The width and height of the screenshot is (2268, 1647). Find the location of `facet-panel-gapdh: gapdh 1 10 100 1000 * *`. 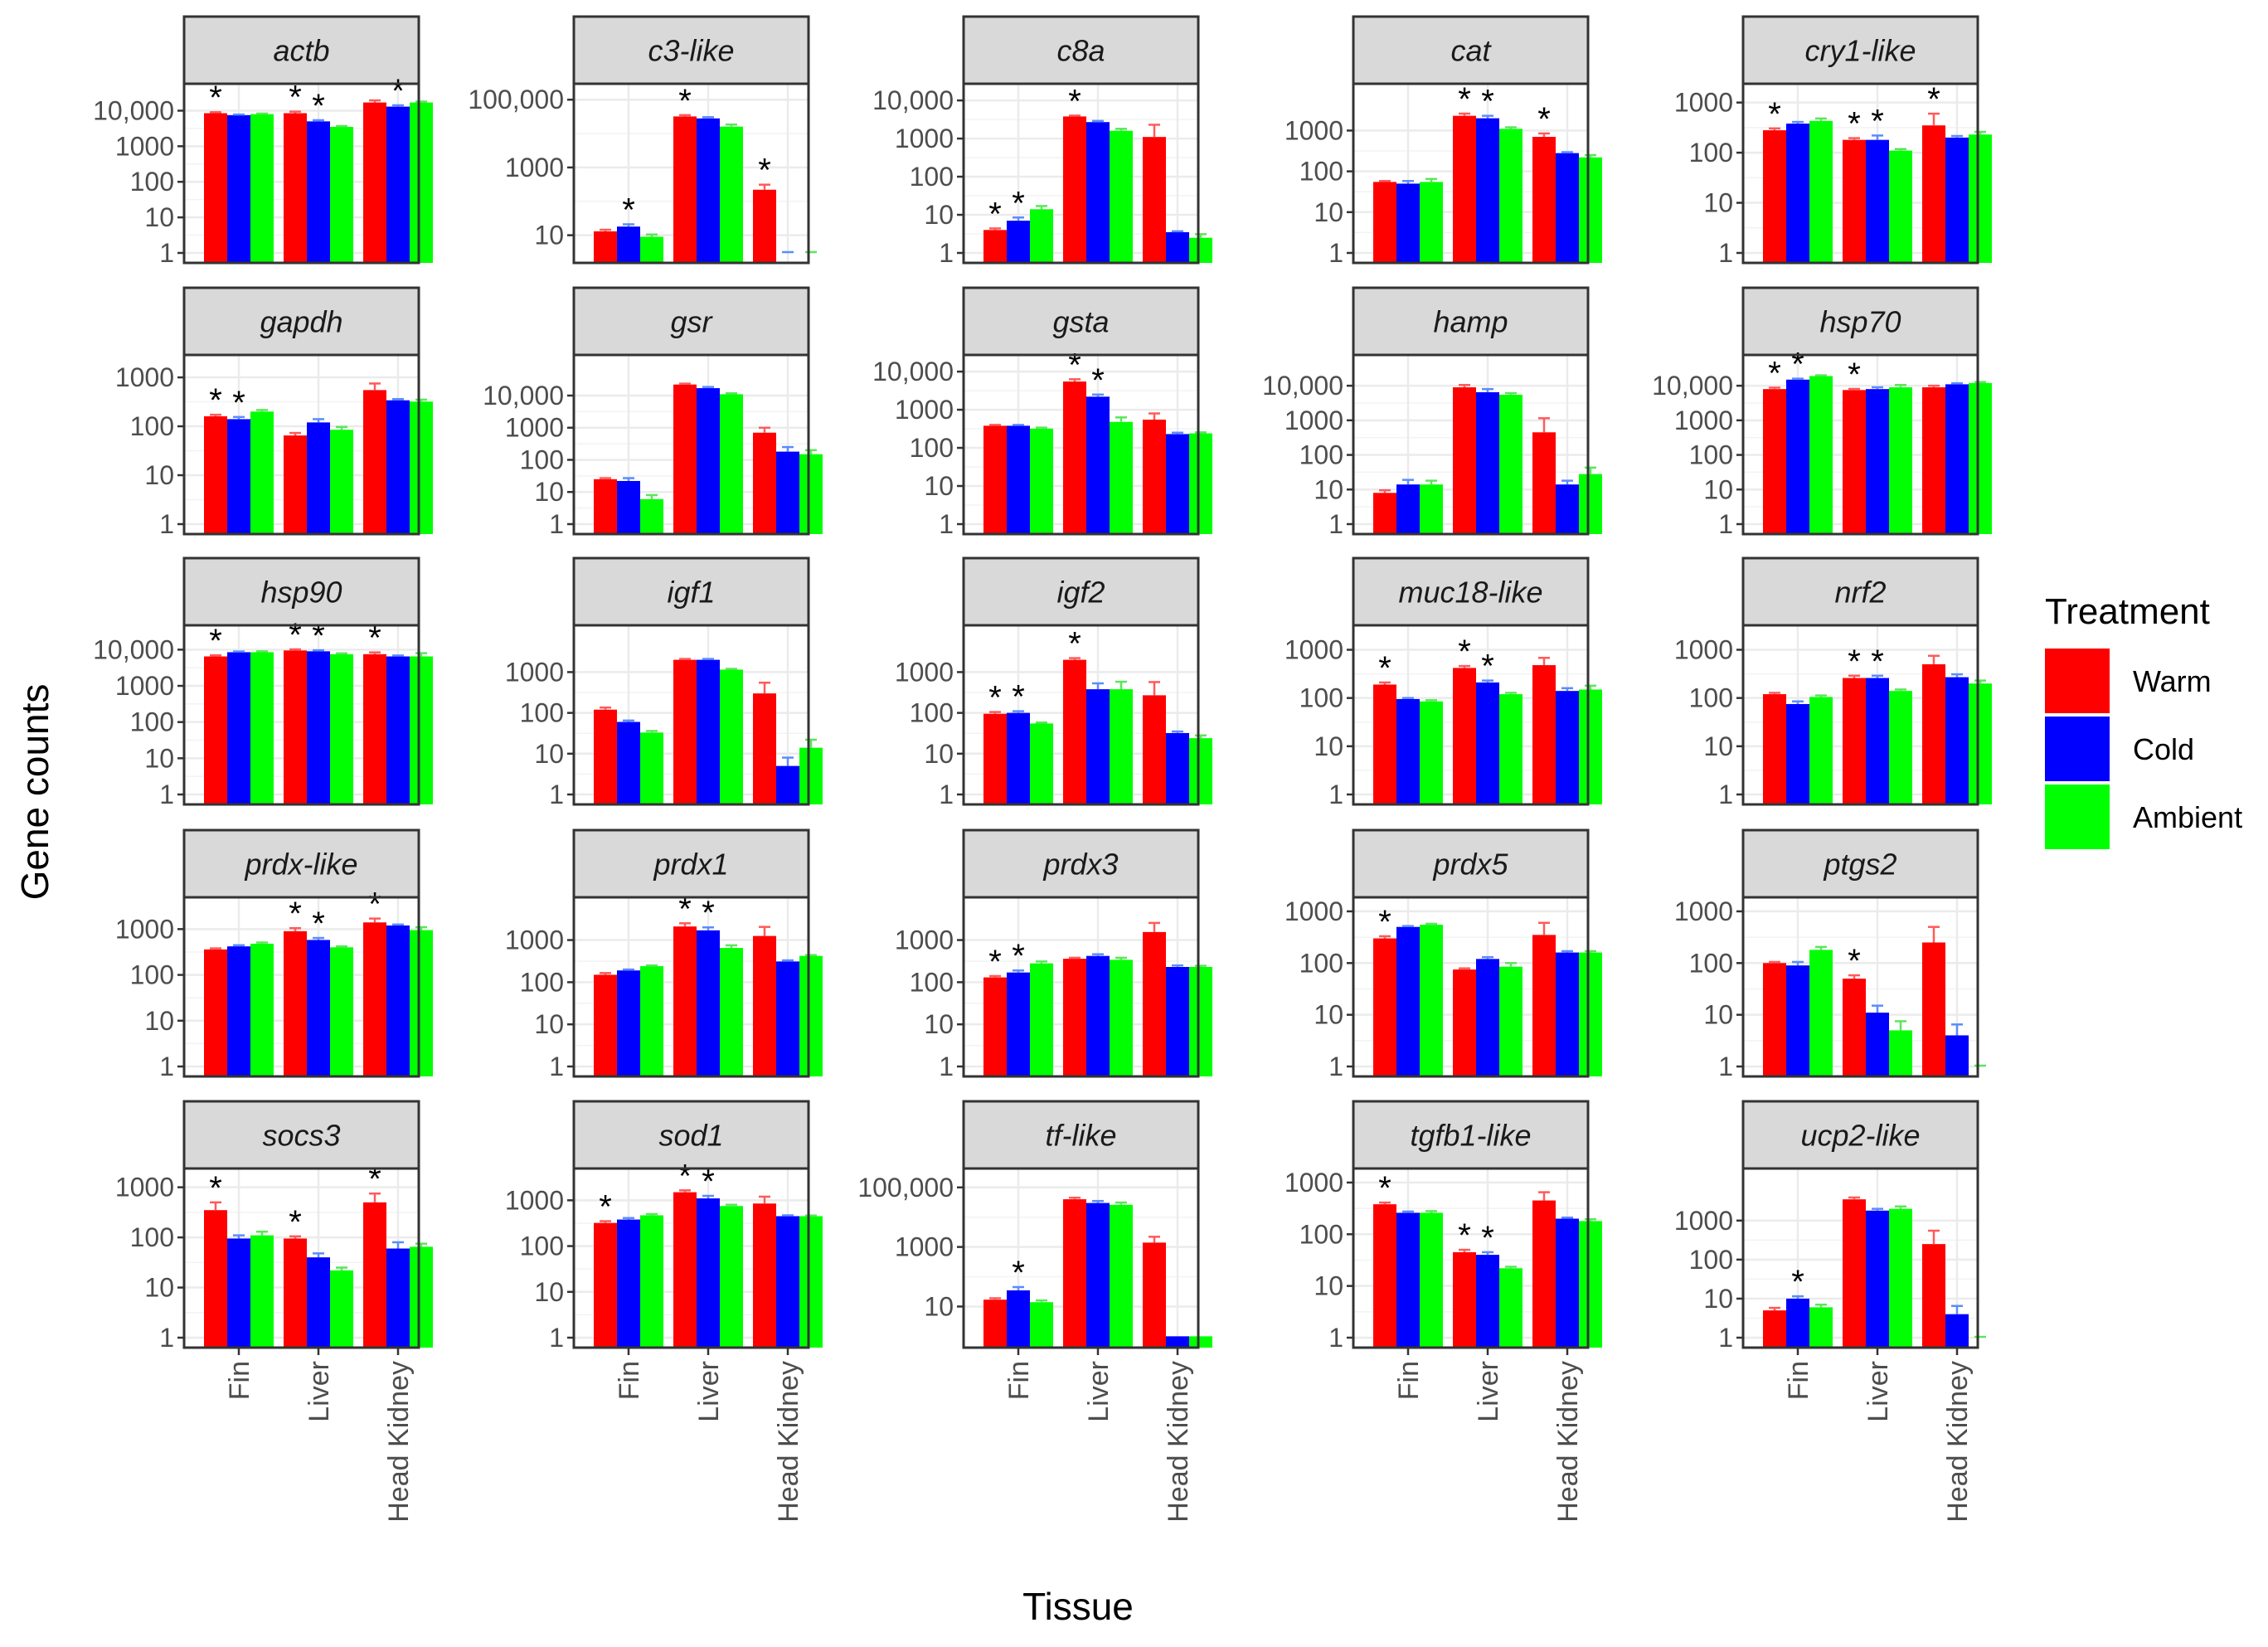

facet-panel-gapdh: gapdh 1 10 100 1000 * * is located at coordinates (274, 413).